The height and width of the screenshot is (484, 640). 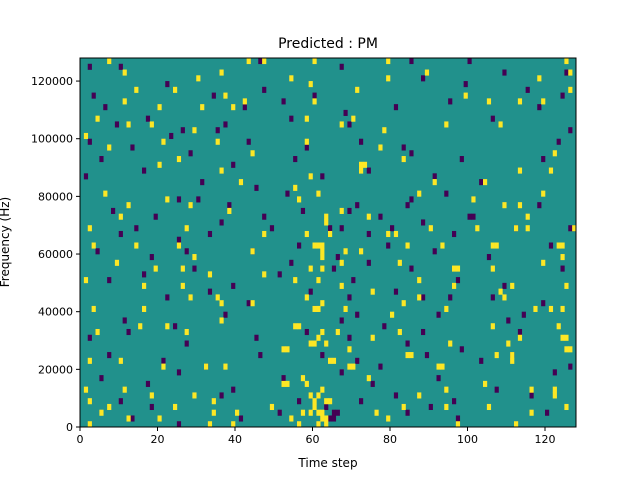 What do you see at coordinates (327, 463) in the screenshot?
I see `x-axis-label: Time step` at bounding box center [327, 463].